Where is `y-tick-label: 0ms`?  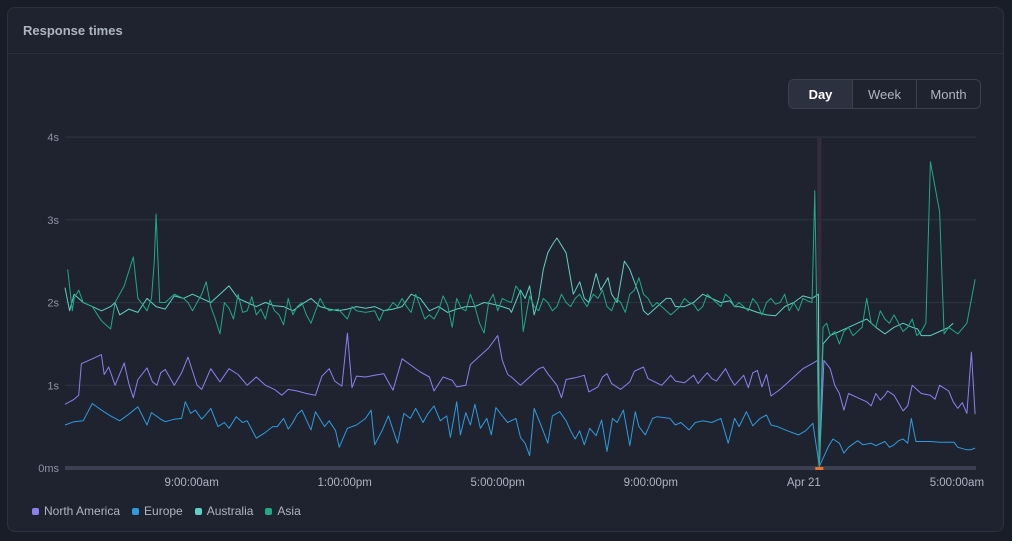 y-tick-label: 0ms is located at coordinates (48, 469).